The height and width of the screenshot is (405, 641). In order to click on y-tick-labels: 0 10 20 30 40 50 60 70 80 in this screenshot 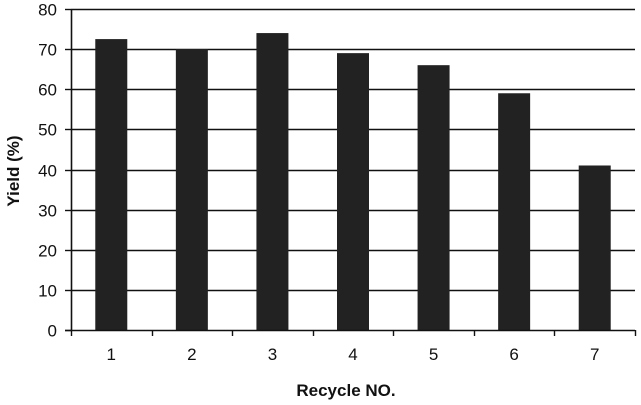, I will do `click(47, 171)`.